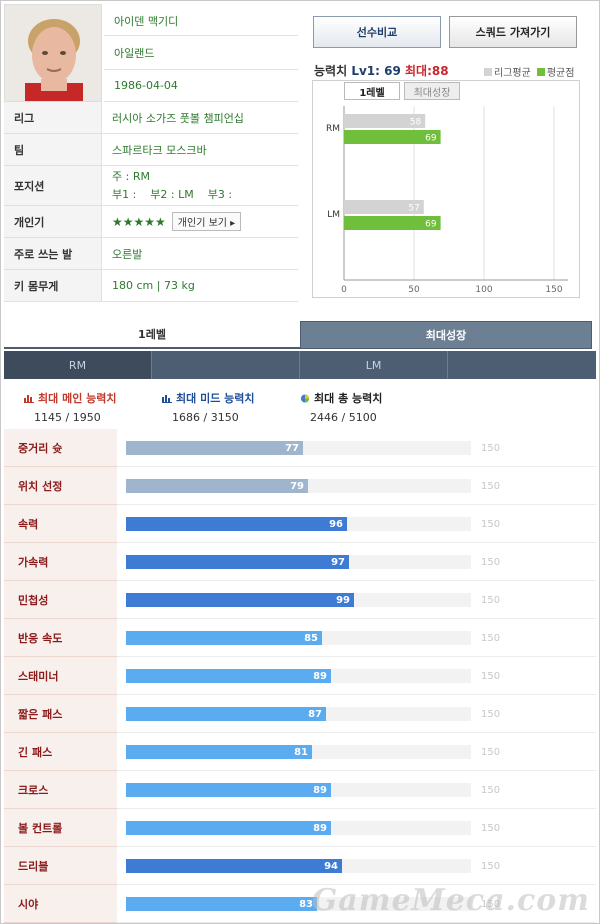 This screenshot has width=600, height=924. What do you see at coordinates (483, 290) in the screenshot?
I see `x-tick-label: 100` at bounding box center [483, 290].